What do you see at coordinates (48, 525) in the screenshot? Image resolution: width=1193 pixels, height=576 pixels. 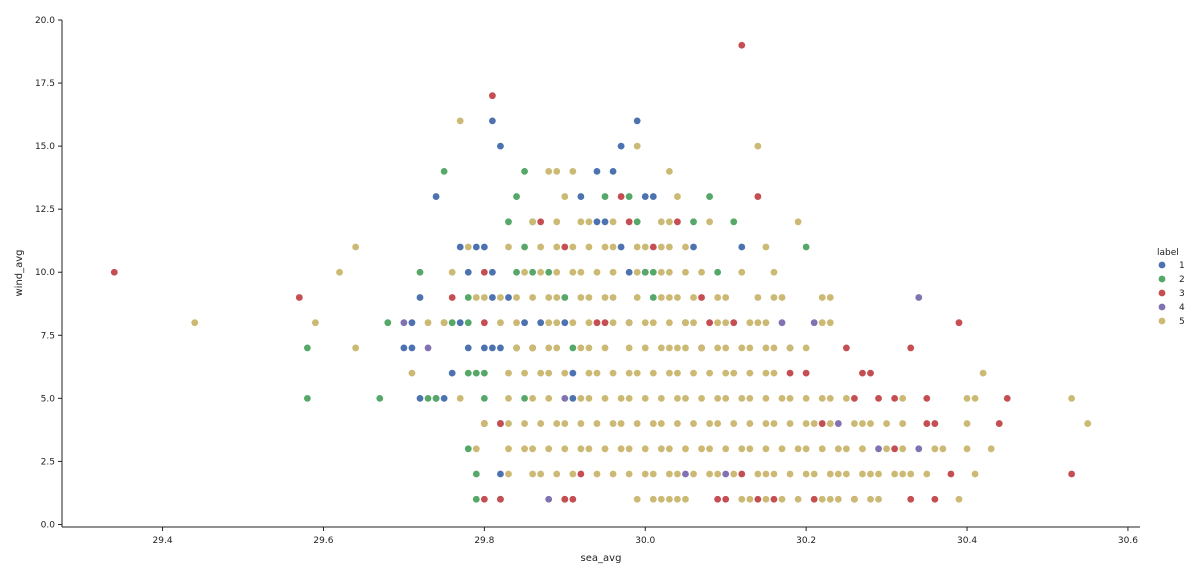 I see `y-tick-label: 0.0` at bounding box center [48, 525].